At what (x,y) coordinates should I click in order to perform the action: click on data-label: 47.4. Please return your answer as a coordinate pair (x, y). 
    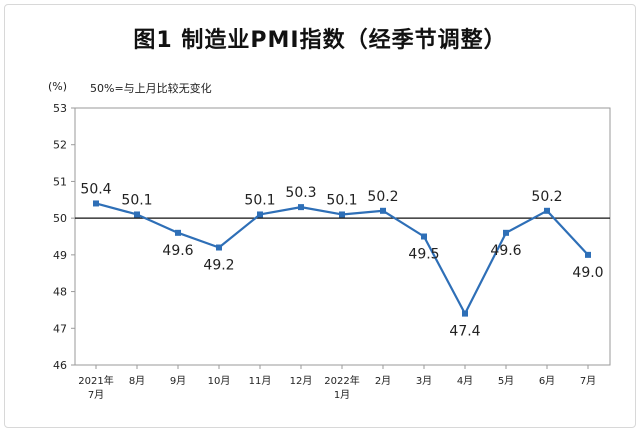
    Looking at the image, I should click on (464, 332).